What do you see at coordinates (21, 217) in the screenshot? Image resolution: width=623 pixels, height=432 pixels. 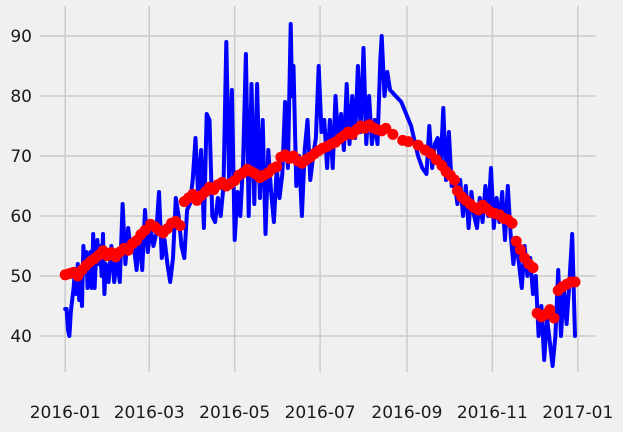 I see `y-tick-label: 60` at bounding box center [21, 217].